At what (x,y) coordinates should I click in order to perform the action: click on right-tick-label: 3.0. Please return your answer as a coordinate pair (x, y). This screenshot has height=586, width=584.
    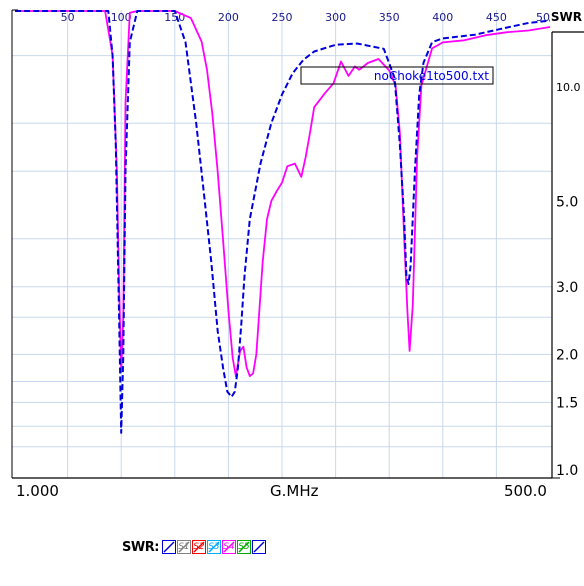
    Looking at the image, I should click on (567, 288).